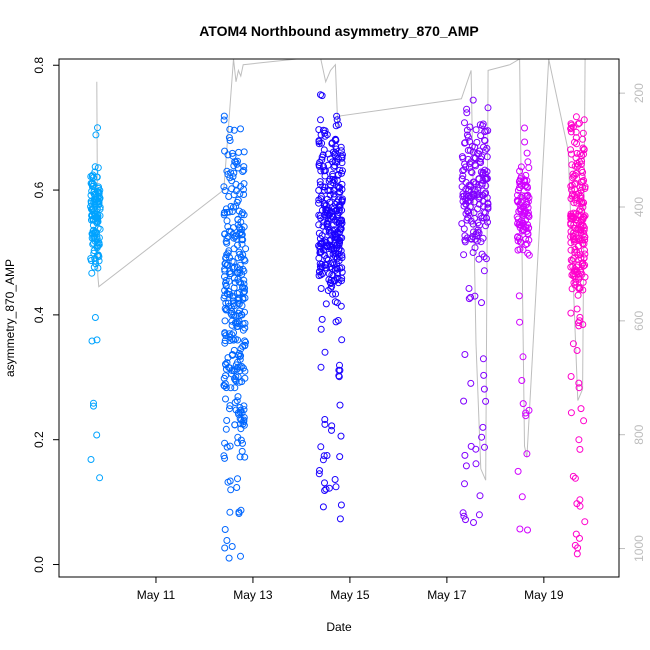 The image size is (650, 650). I want to click on x-tick-label: May 11, so click(156, 595).